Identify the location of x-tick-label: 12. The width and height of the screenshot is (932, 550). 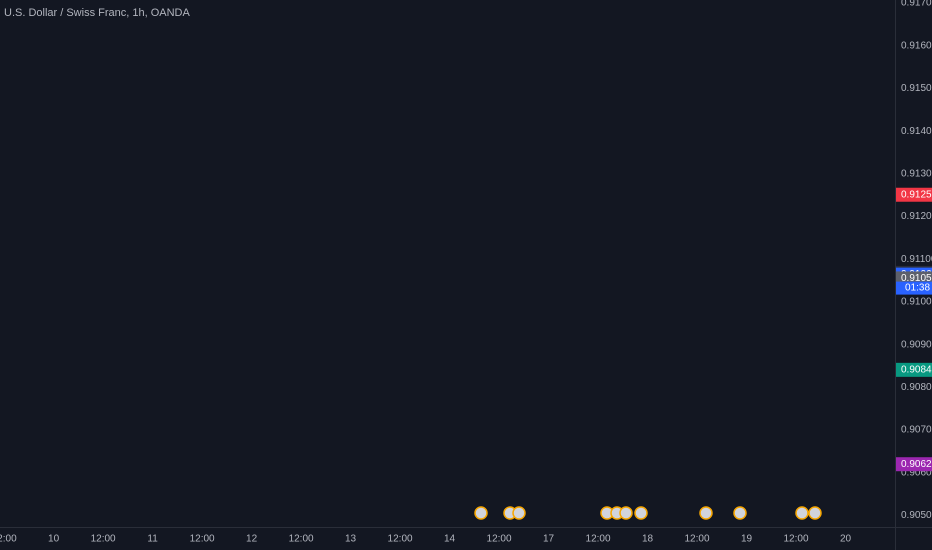
(252, 539).